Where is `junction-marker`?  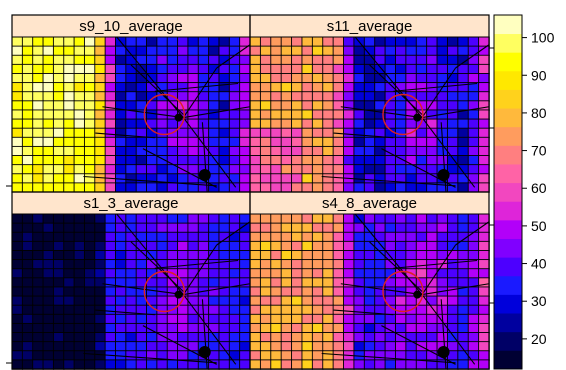
junction-marker is located at coordinates (417, 294).